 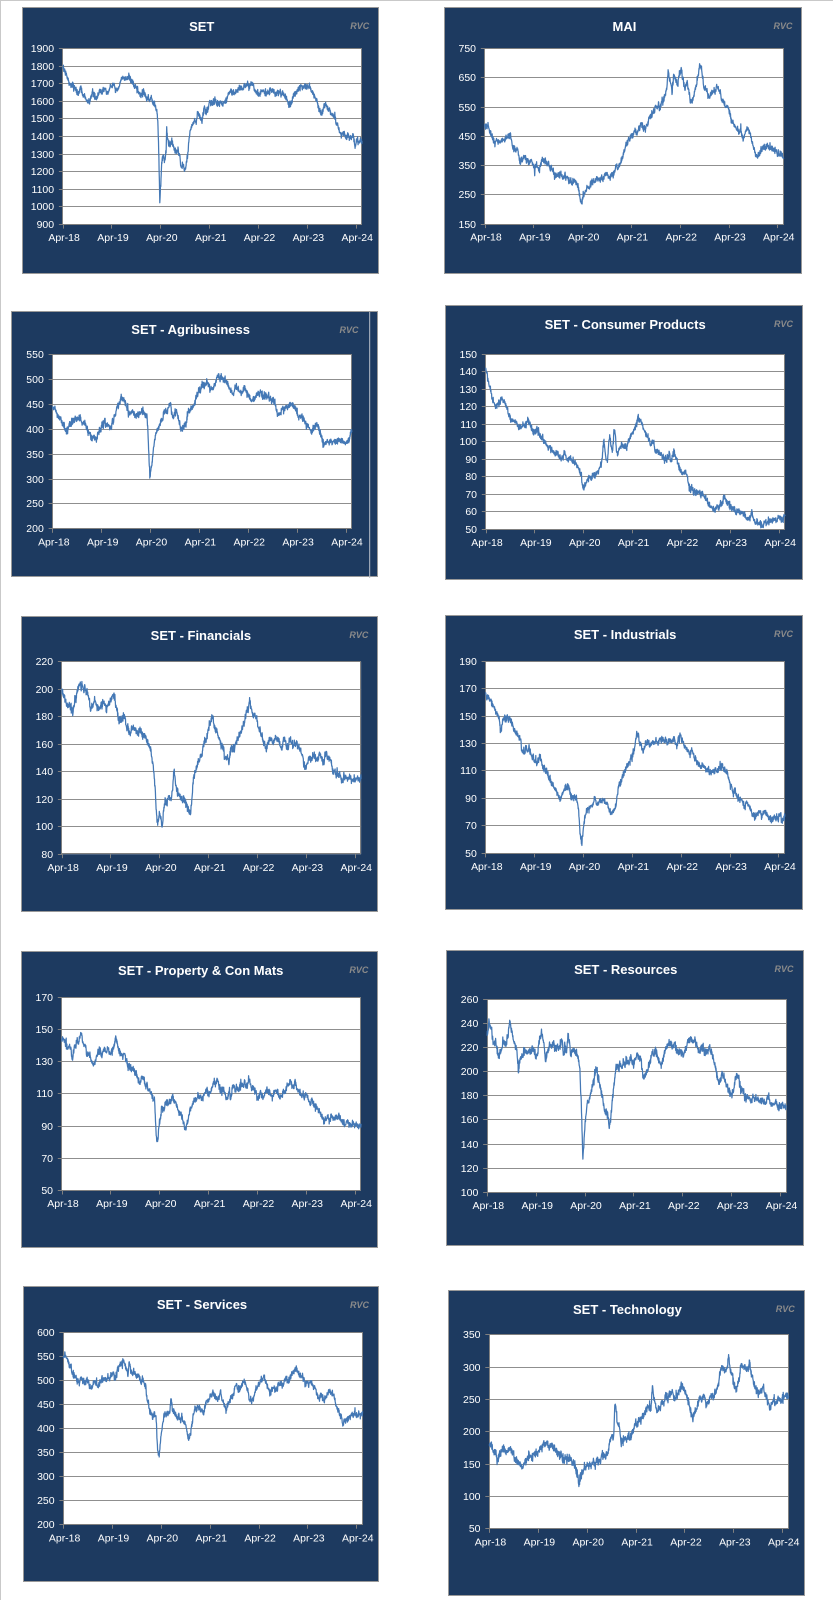 I want to click on svg-text: 170, so click(x=469, y=689).